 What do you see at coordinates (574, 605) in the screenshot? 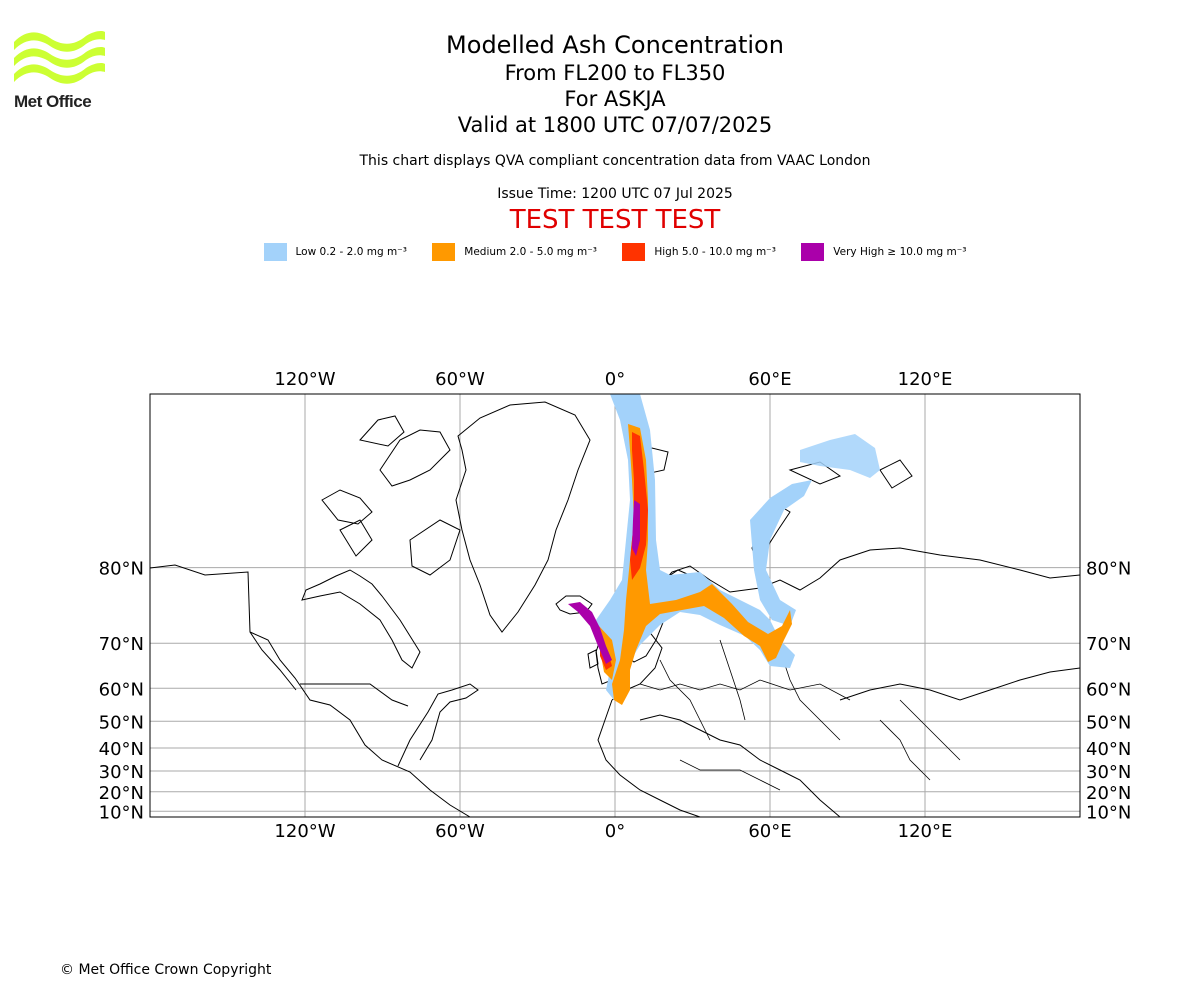
I see `iceland-coast` at bounding box center [574, 605].